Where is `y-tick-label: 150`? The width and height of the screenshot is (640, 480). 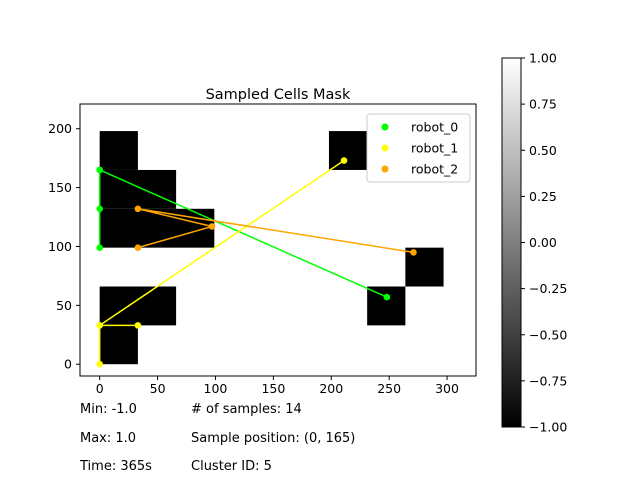 y-tick-label: 150 is located at coordinates (60, 187).